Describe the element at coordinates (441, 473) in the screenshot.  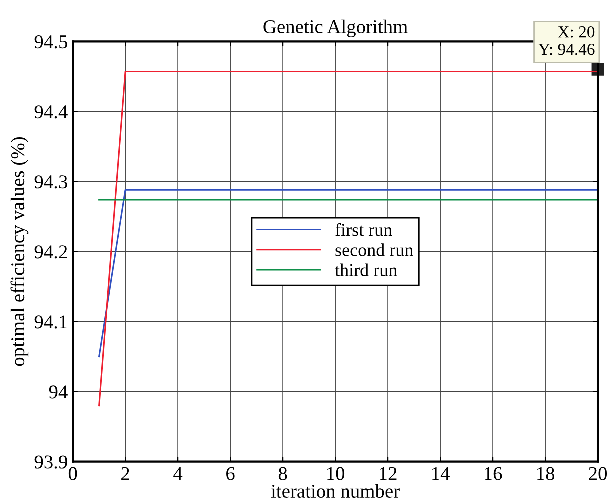
I see `x-tick-label: 14` at that location.